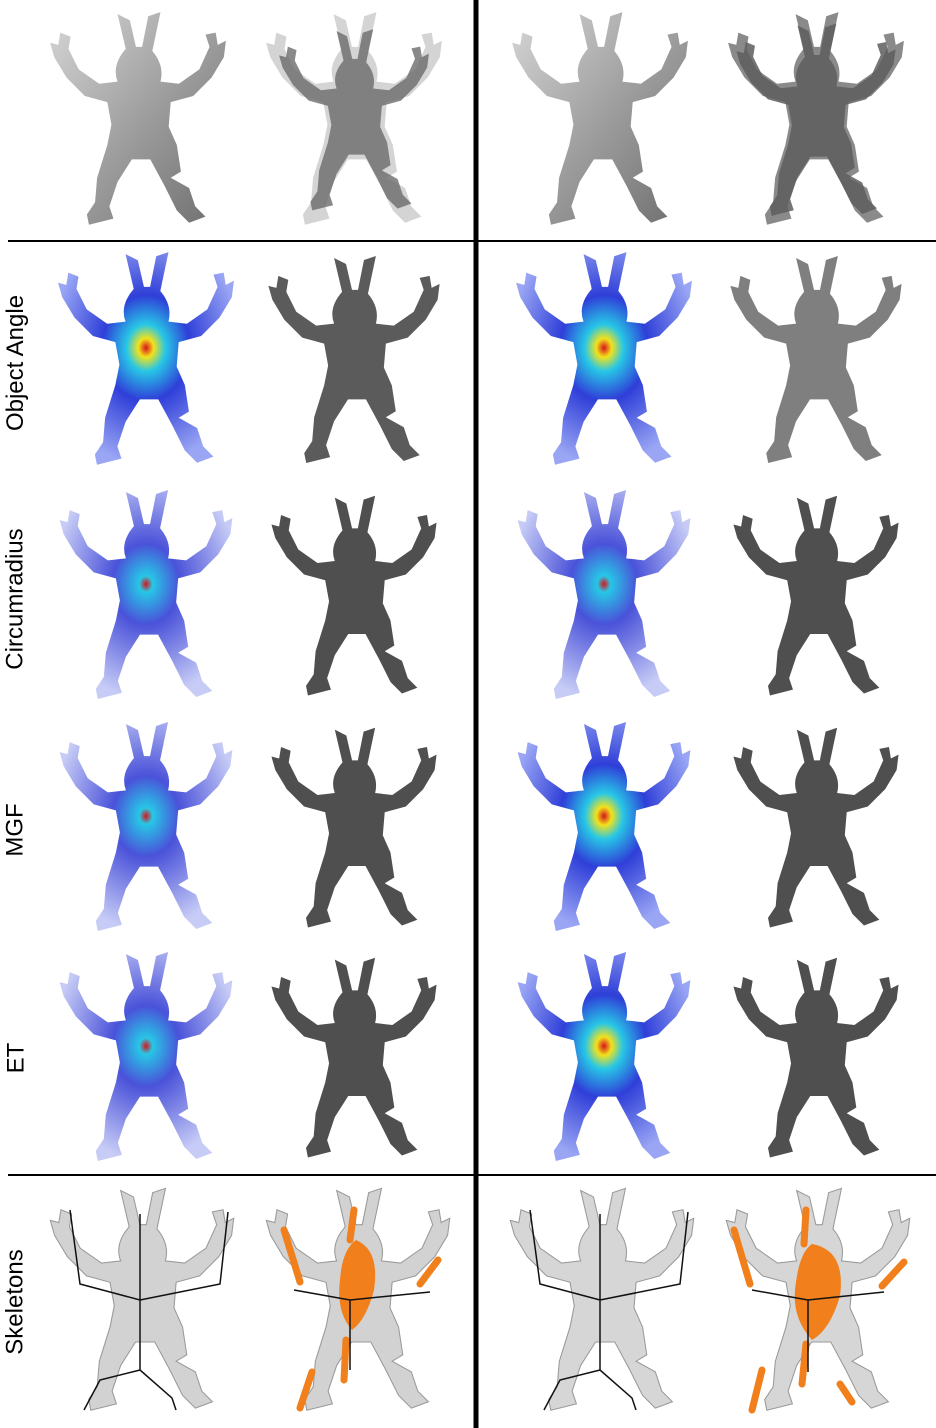 The width and height of the screenshot is (936, 1428). I want to click on mgf-result-left, so click(354, 827).